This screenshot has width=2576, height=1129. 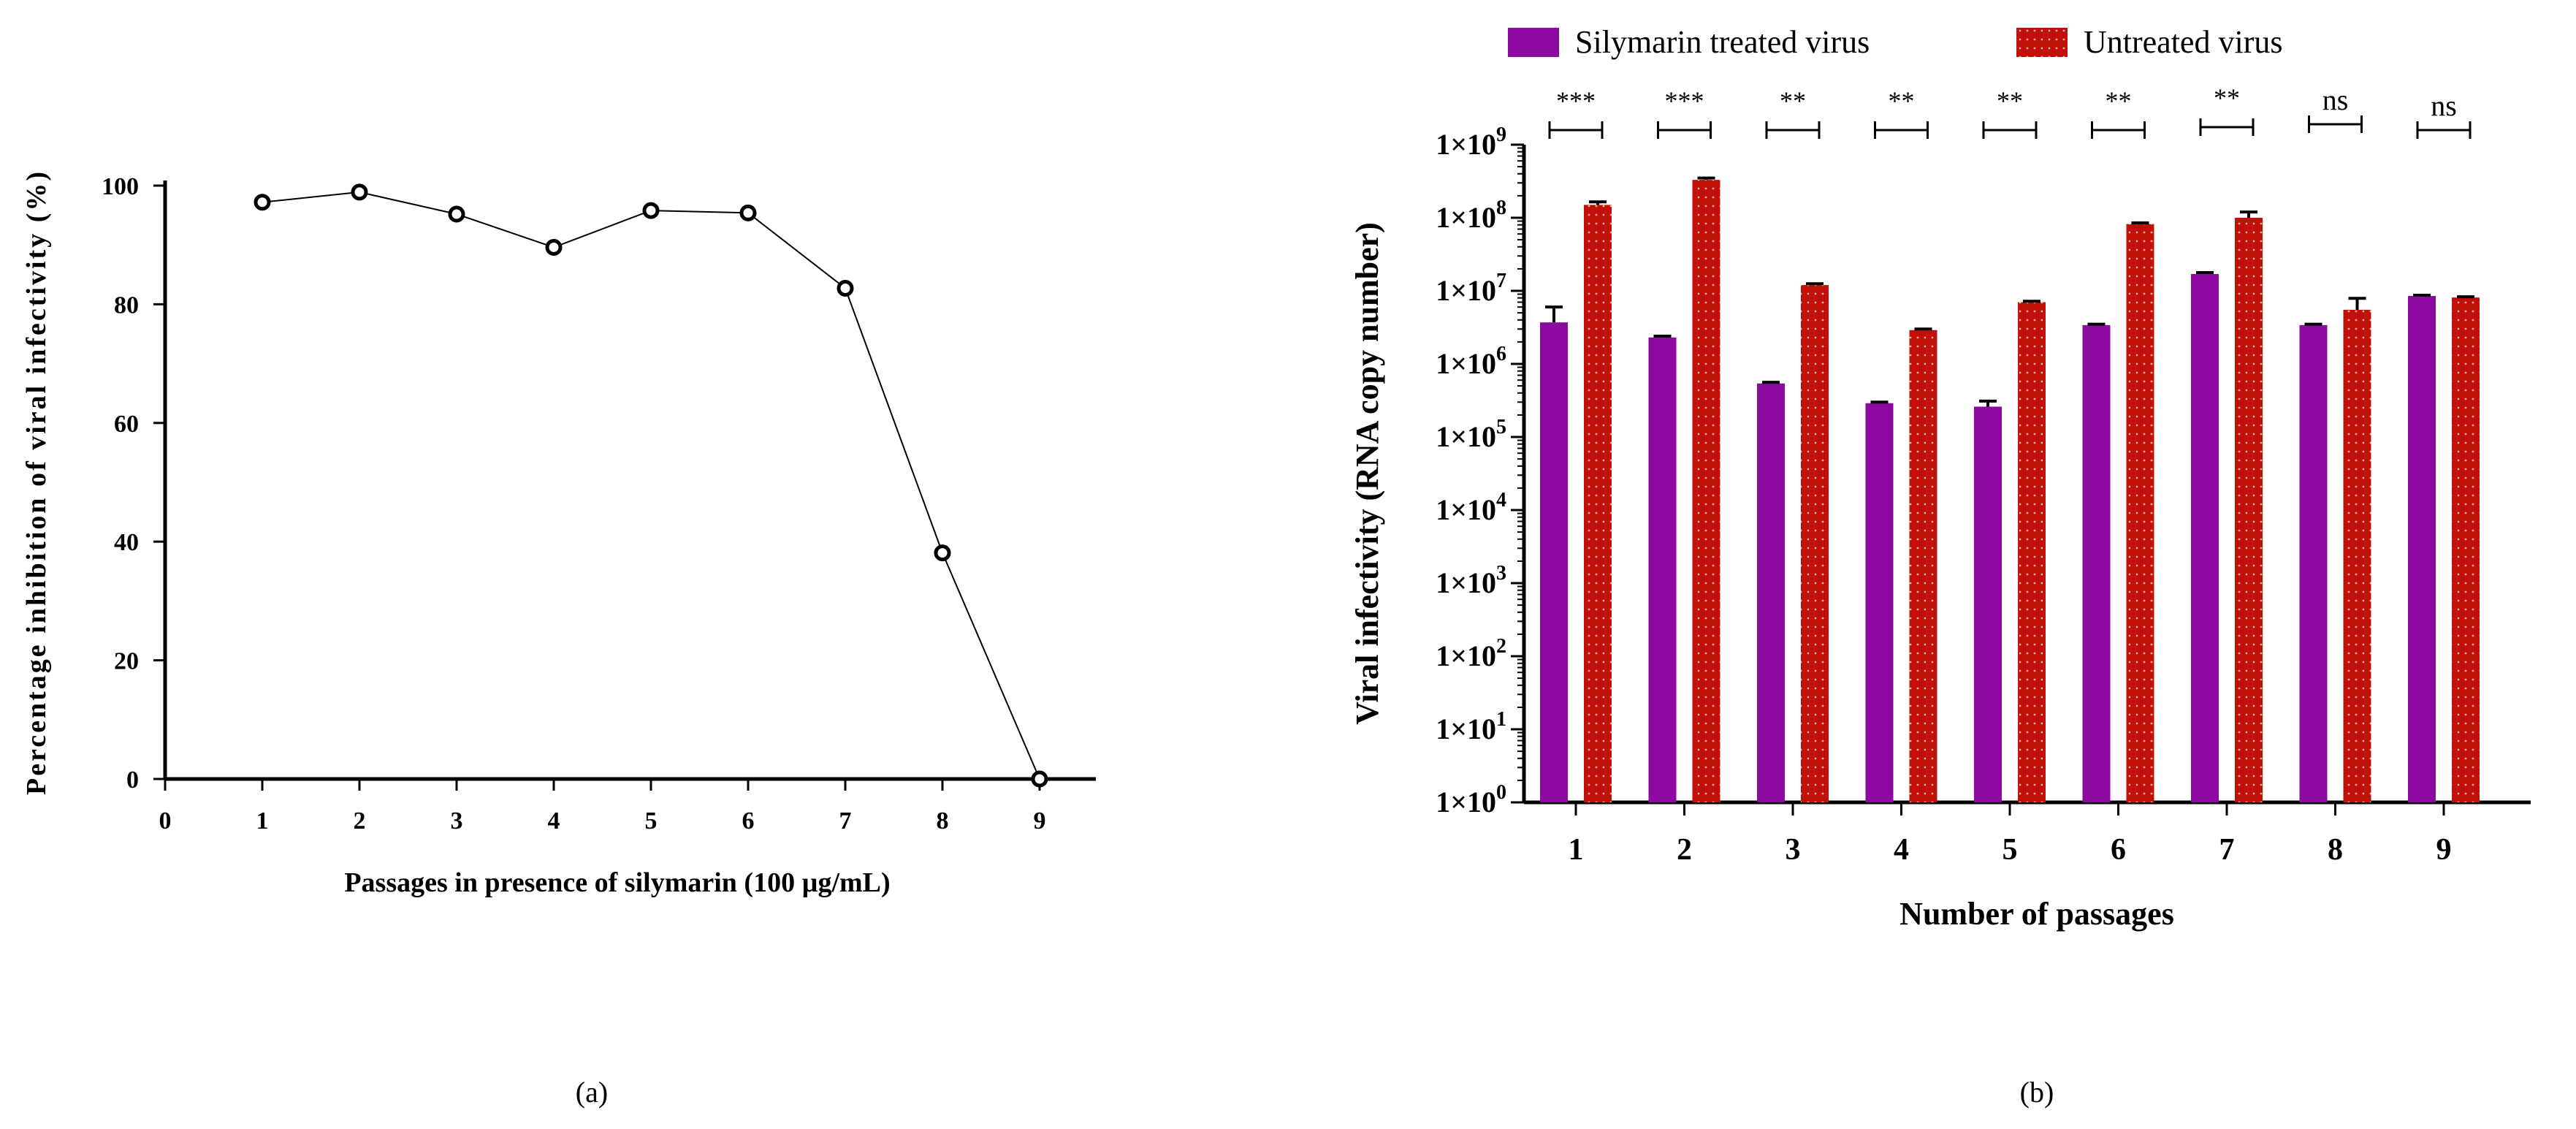 What do you see at coordinates (1794, 850) in the screenshot?
I see `panel-b-x-tick-label: 3` at bounding box center [1794, 850].